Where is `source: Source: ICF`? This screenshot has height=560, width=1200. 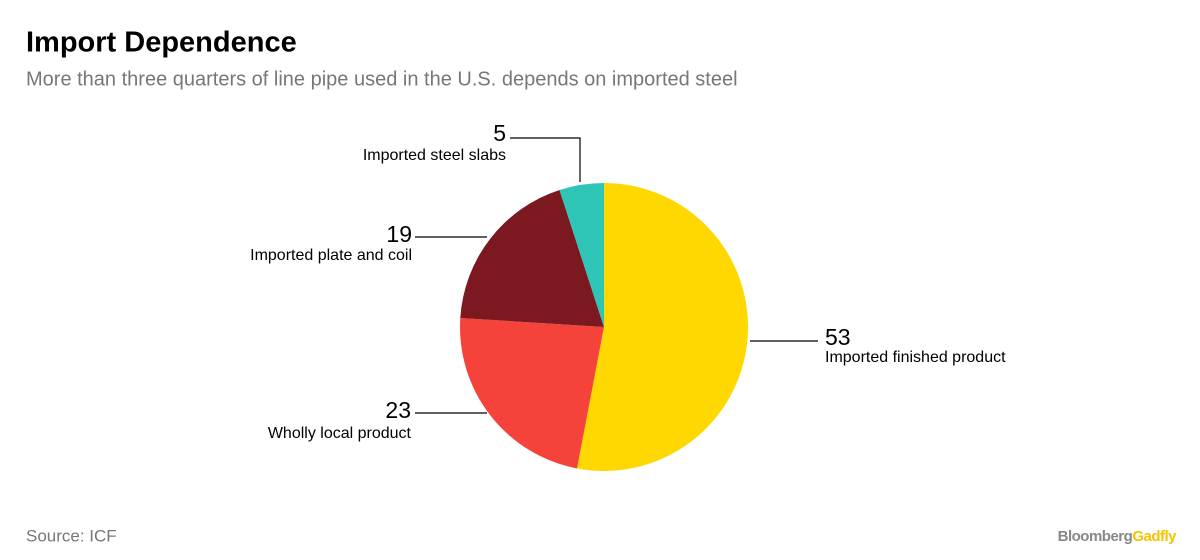
source: Source: ICF is located at coordinates (71, 535).